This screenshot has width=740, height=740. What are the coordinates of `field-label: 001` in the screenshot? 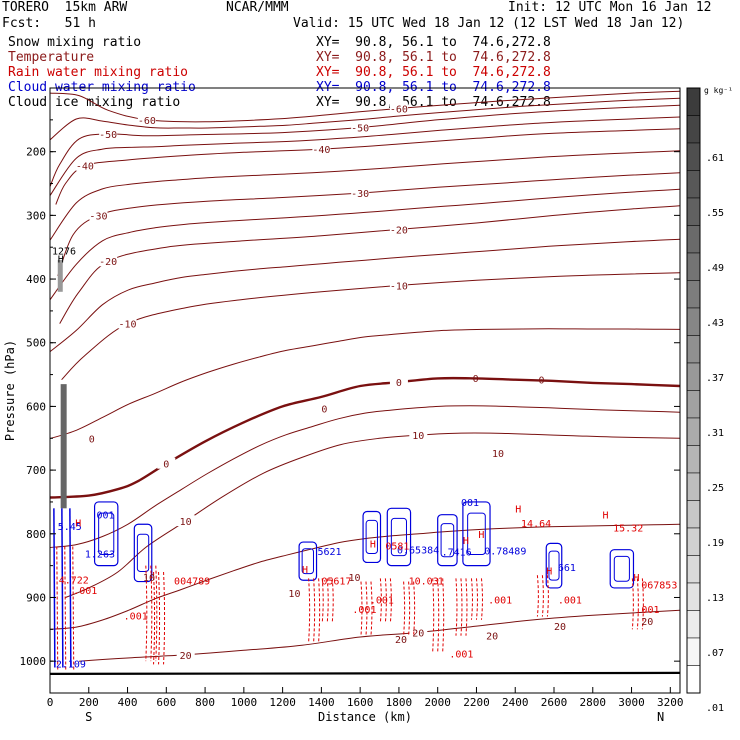 It's located at (470, 503).